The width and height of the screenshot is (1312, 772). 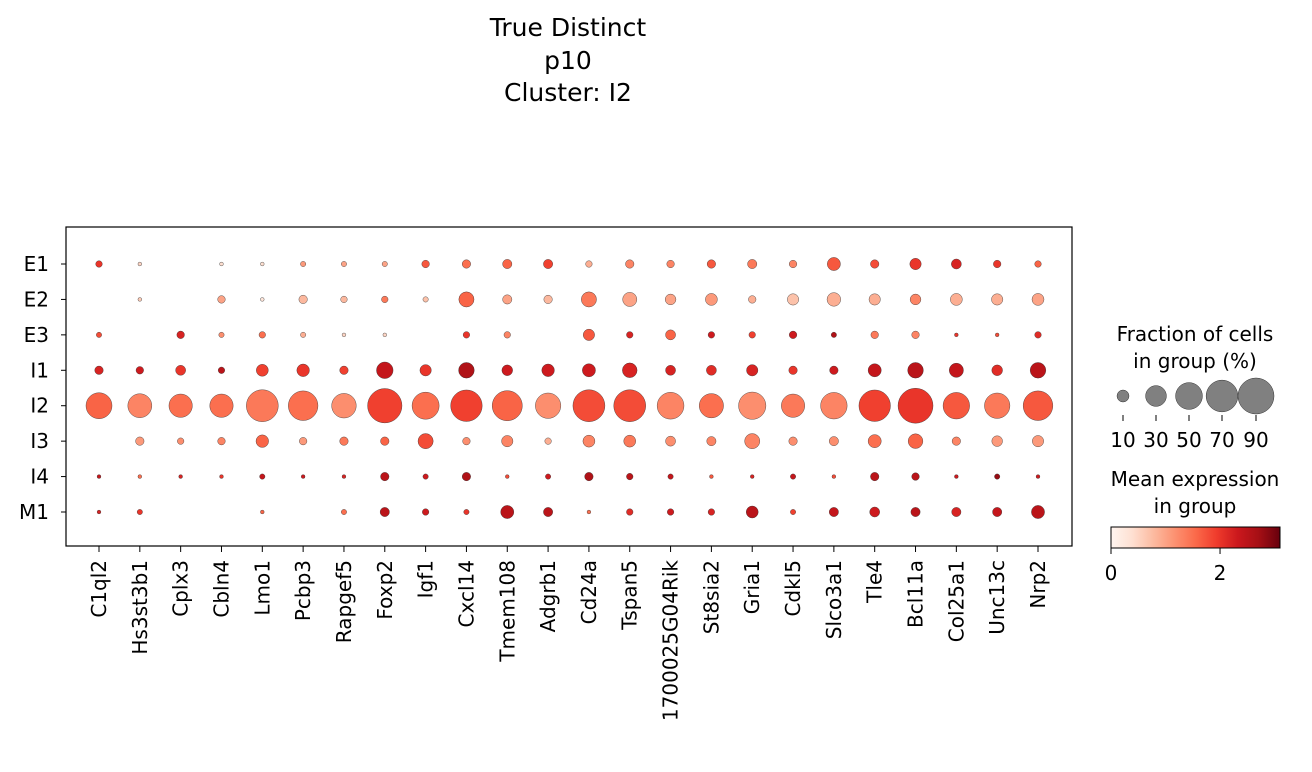 I want to click on x-tick-label: Tle4, so click(x=875, y=582).